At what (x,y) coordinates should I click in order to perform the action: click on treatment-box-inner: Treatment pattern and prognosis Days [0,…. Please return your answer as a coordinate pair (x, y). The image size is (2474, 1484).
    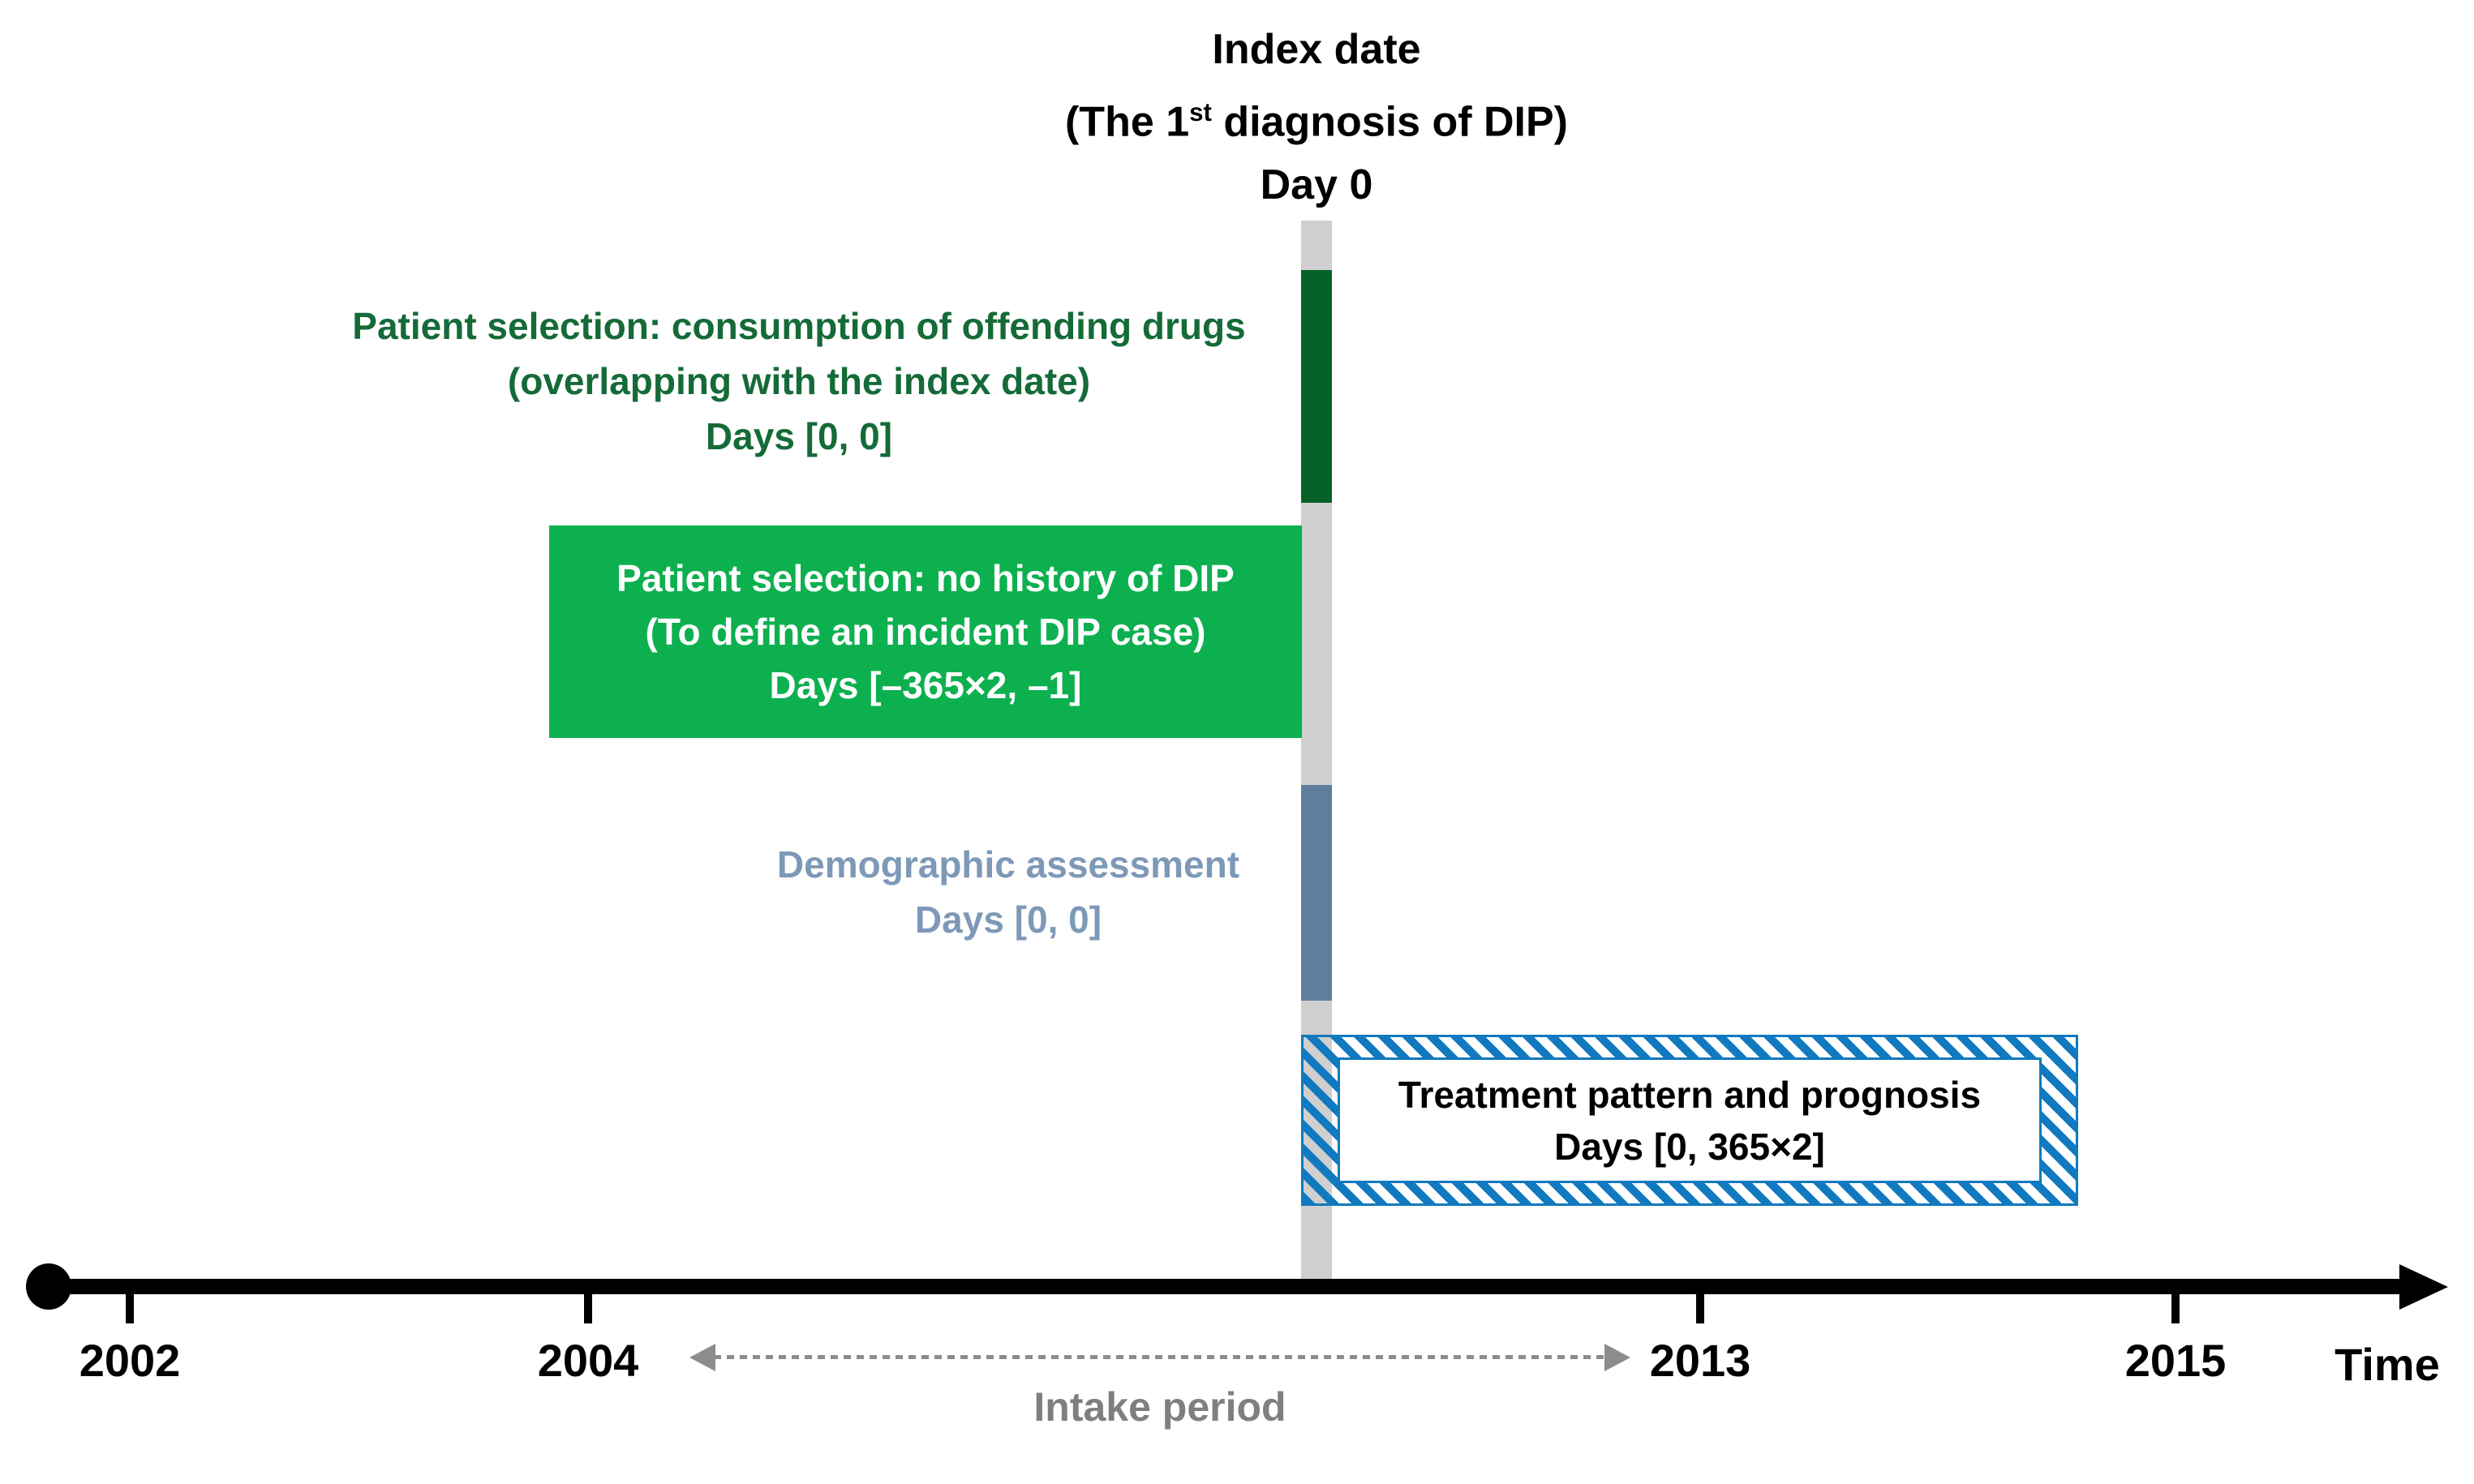
    Looking at the image, I should click on (1690, 1120).